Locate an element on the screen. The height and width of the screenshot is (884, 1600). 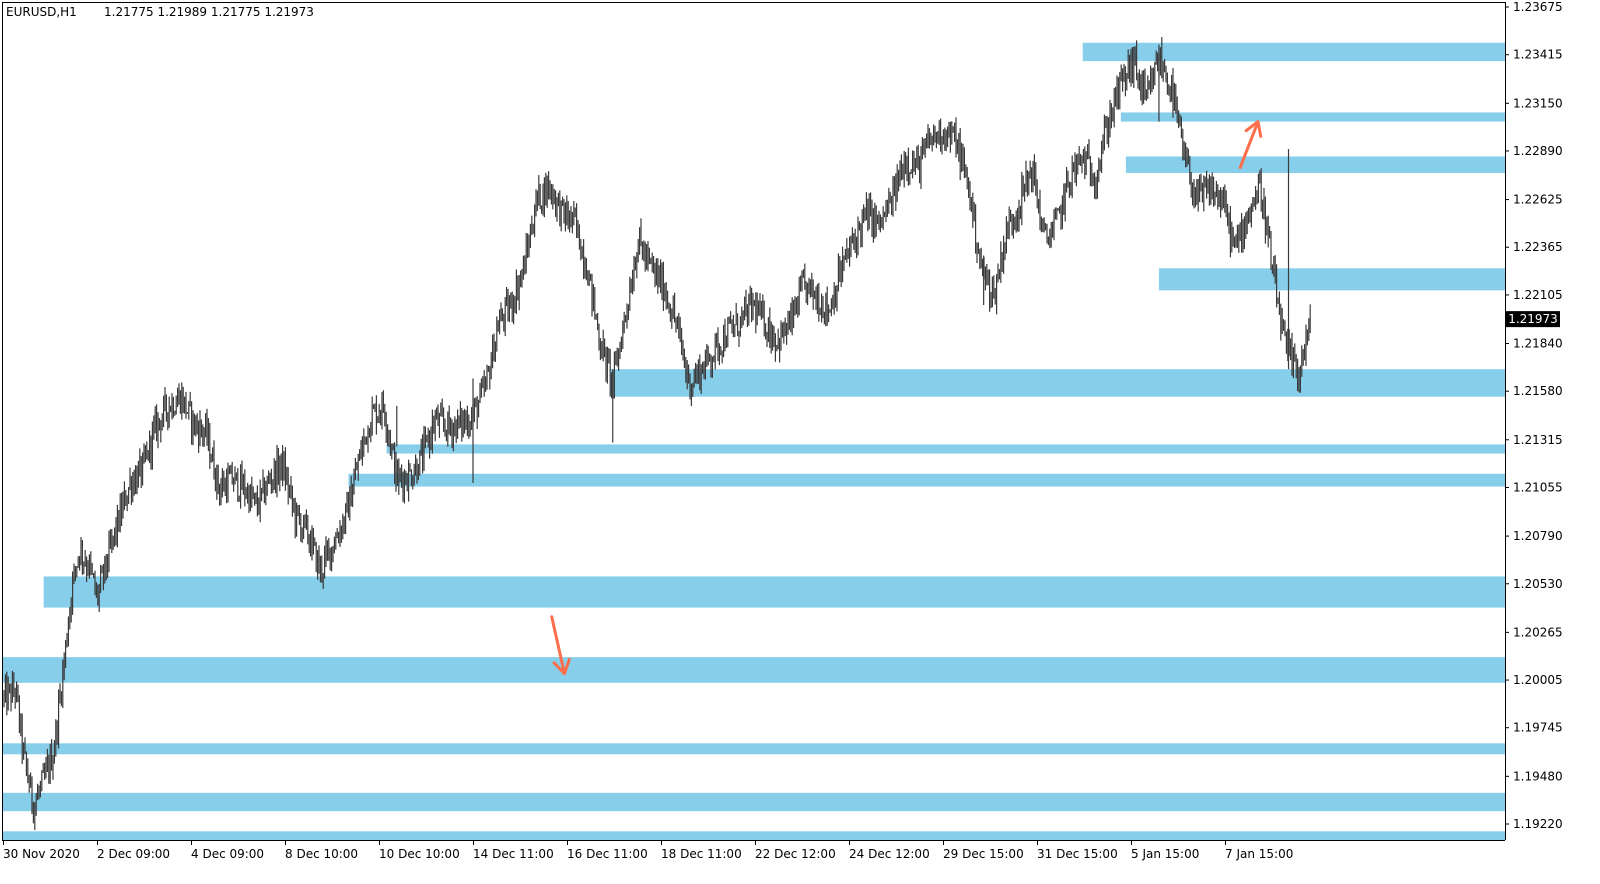
price-tick-label-15: 1.19745 is located at coordinates (1538, 728).